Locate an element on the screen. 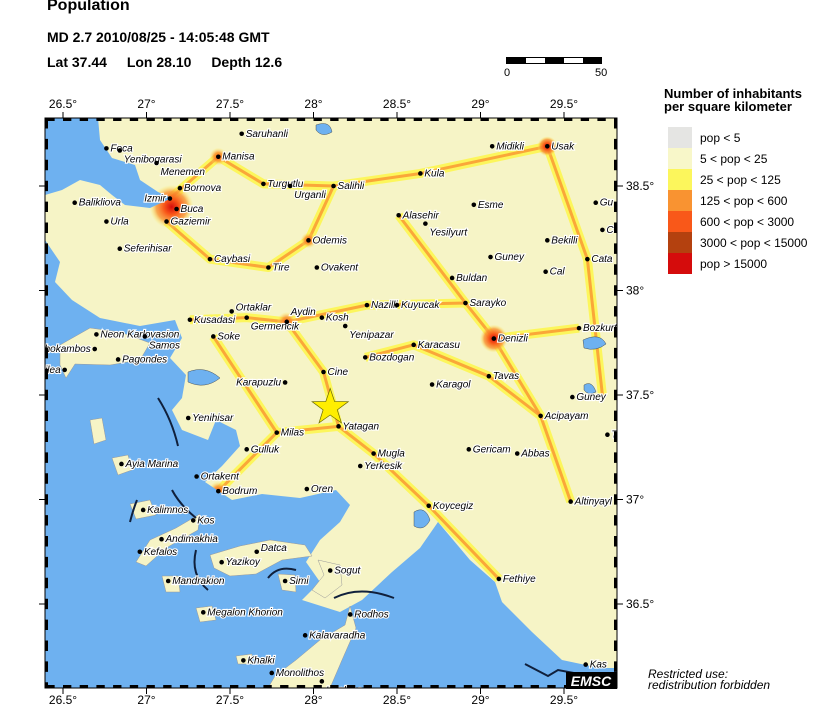  city-marker: Gericam is located at coordinates (489, 449).